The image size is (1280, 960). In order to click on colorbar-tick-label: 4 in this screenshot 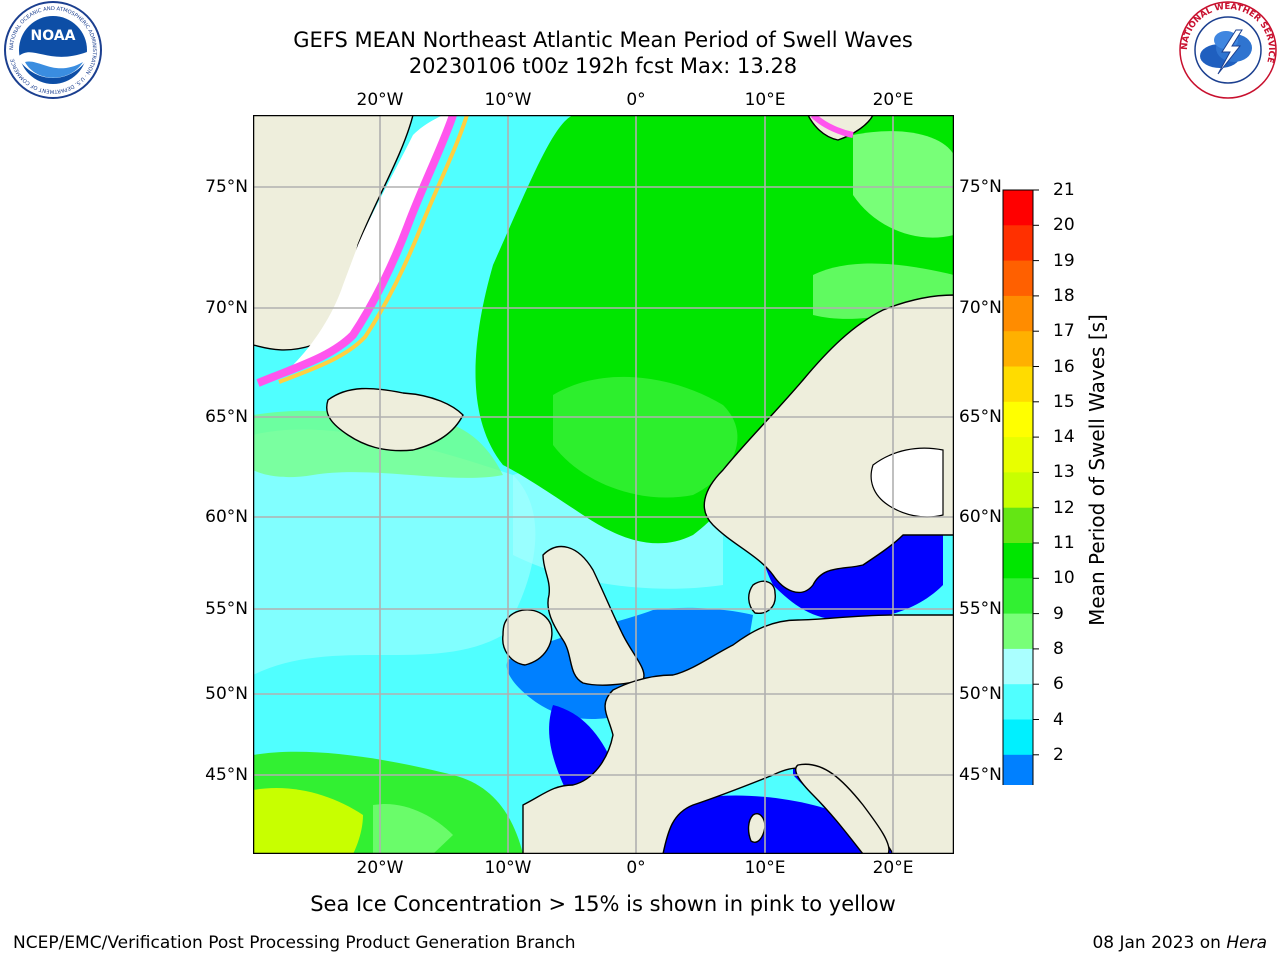, I will do `click(1058, 719)`.